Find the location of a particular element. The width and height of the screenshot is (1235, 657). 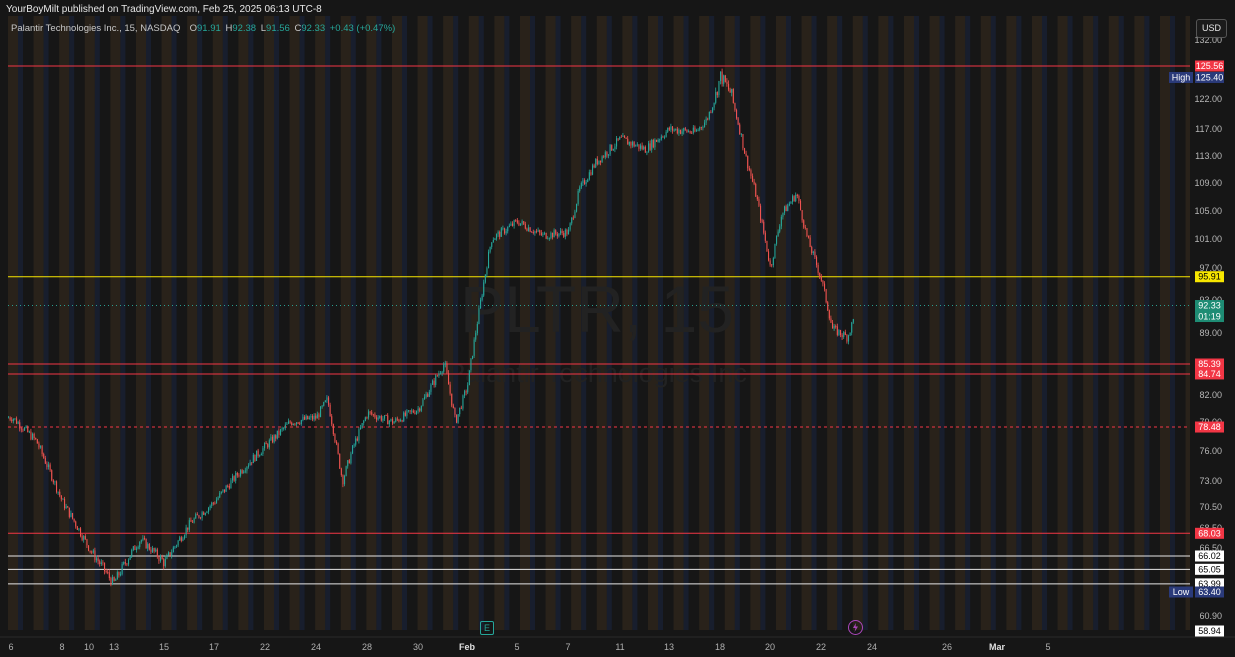

x-tick-label: 15 is located at coordinates (164, 647).